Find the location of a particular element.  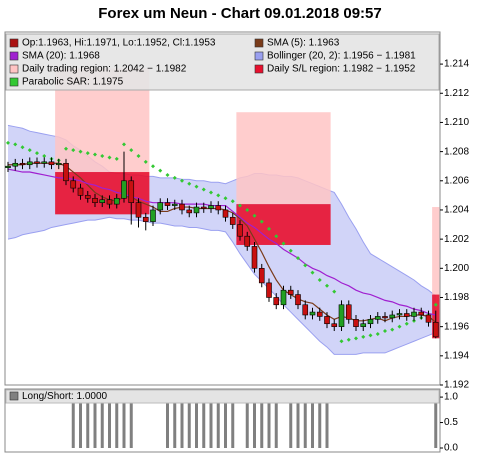

y-tick-label: 1.204 is located at coordinates (456, 210).